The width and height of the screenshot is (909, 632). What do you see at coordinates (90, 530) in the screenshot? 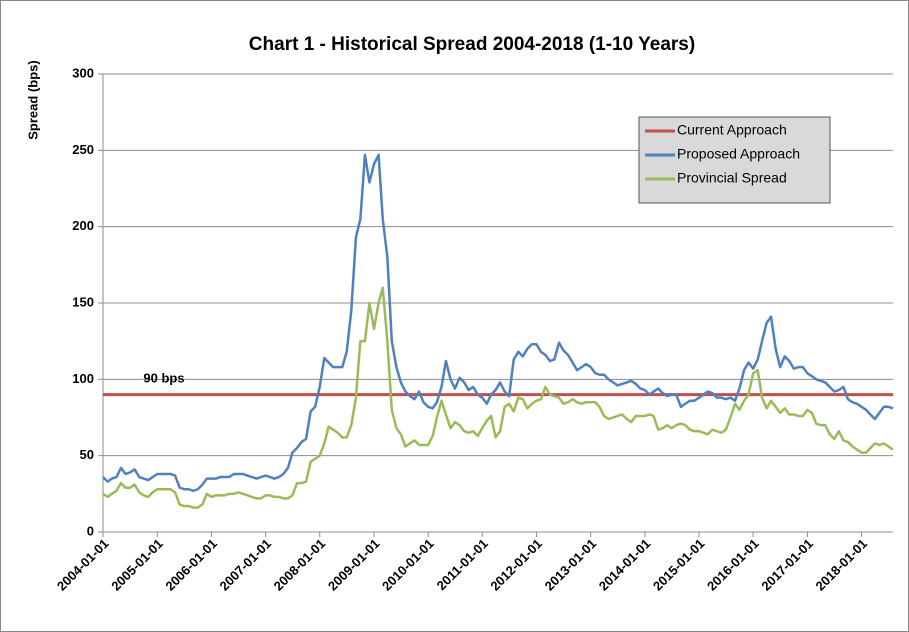
I see `y-tick-label: 0` at bounding box center [90, 530].